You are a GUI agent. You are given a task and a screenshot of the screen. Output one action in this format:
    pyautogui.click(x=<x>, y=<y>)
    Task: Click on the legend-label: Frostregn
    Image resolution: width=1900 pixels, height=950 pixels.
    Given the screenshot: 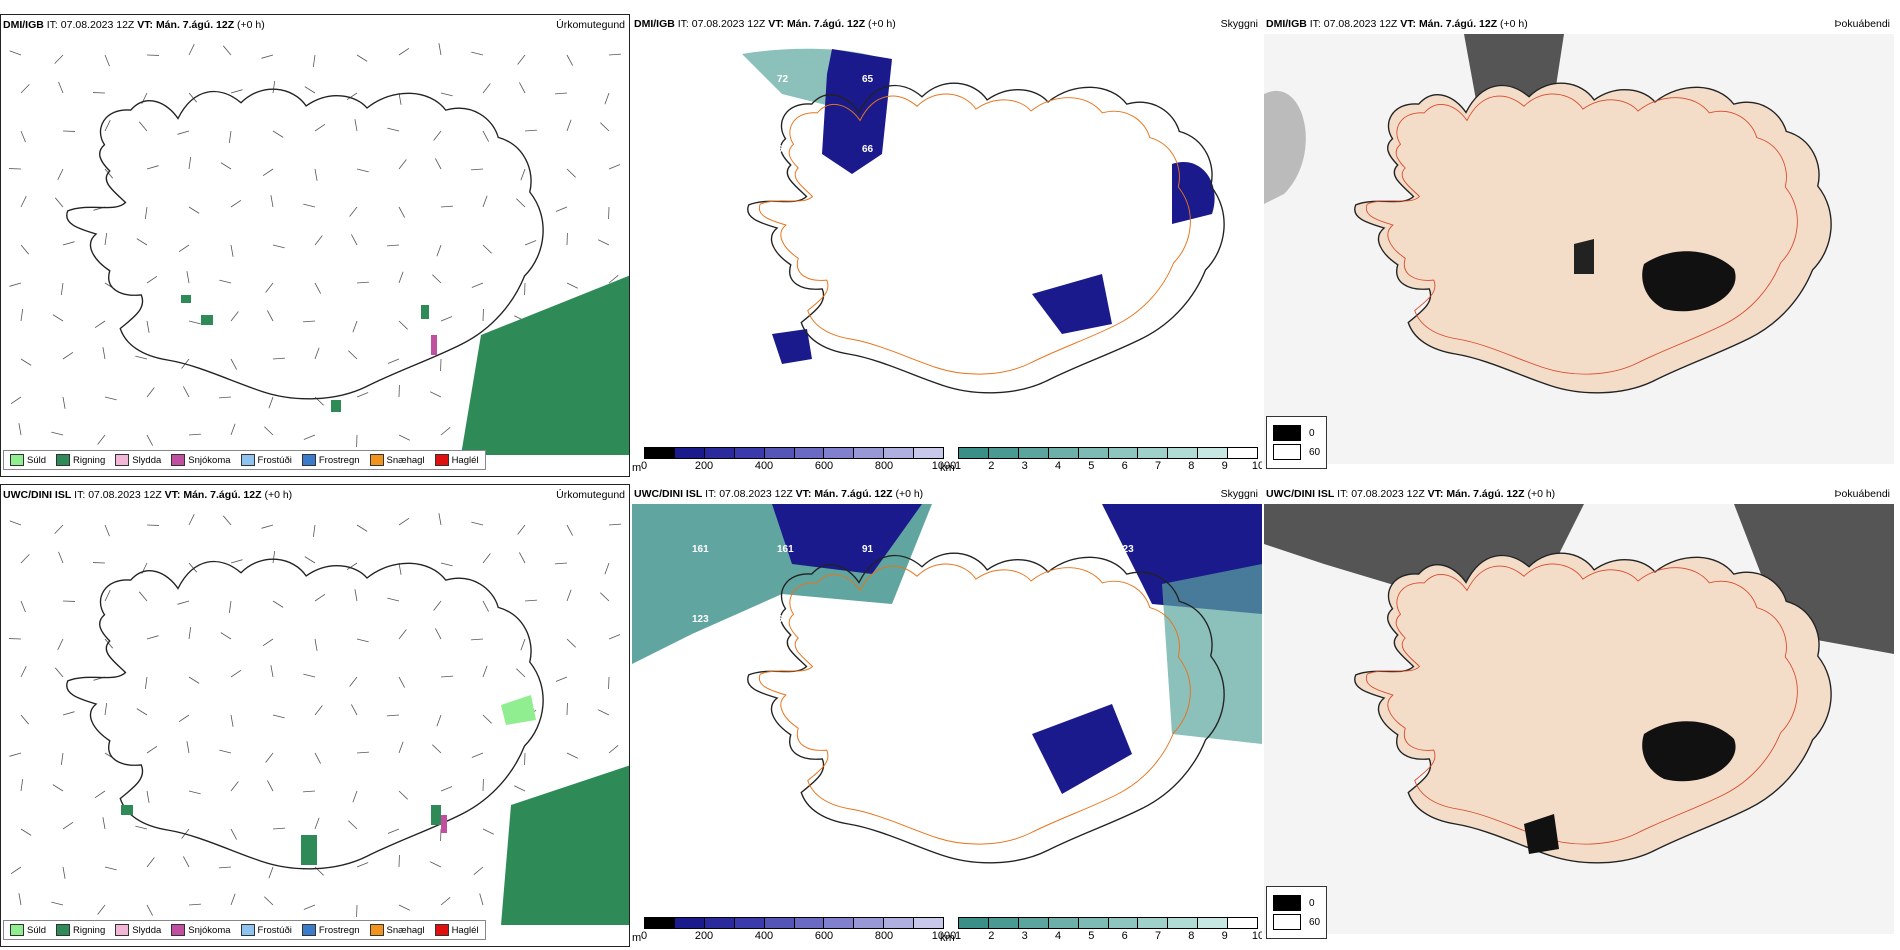 What is the action you would take?
    pyautogui.click(x=339, y=460)
    